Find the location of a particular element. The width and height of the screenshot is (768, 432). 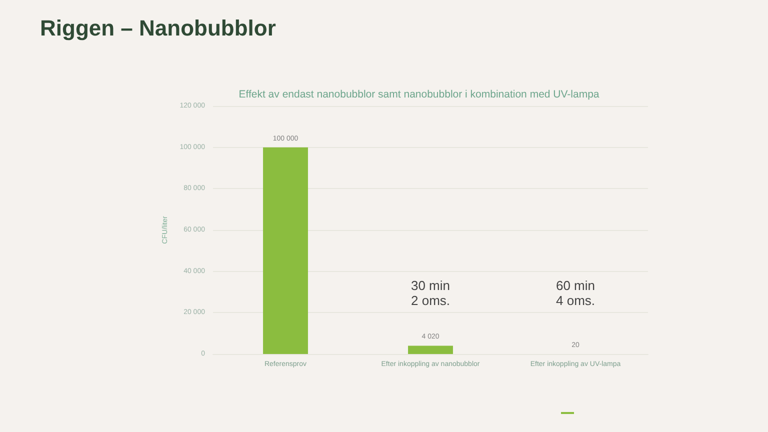

annotation: 30 min 2 oms. is located at coordinates (430, 293).